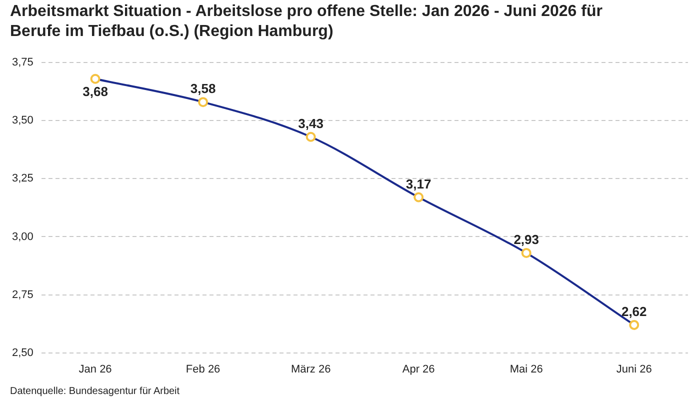  Describe the element at coordinates (203, 369) in the screenshot. I see `x-tick-label: Feb 26` at that location.